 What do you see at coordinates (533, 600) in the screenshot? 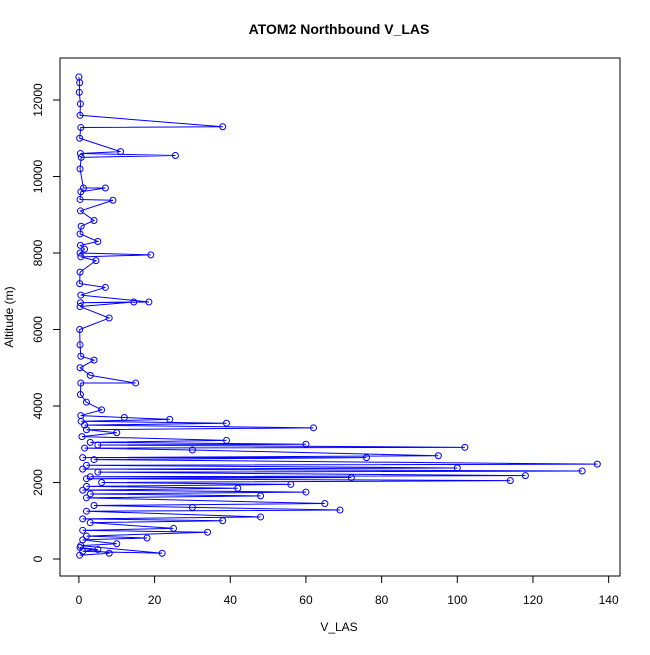
I see `x-tick-label: 120` at bounding box center [533, 600].